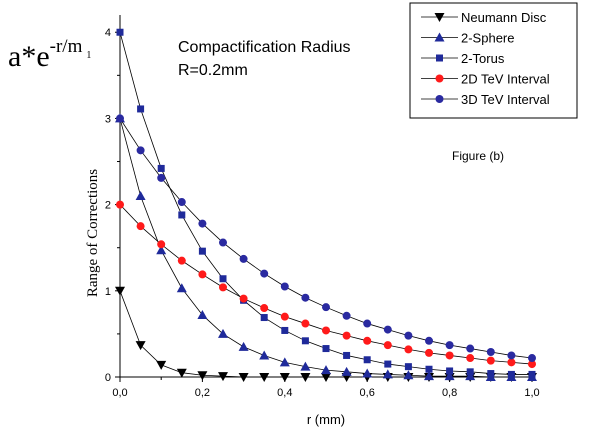  What do you see at coordinates (449, 393) in the screenshot?
I see `x-tick-label: 0,8` at bounding box center [449, 393].